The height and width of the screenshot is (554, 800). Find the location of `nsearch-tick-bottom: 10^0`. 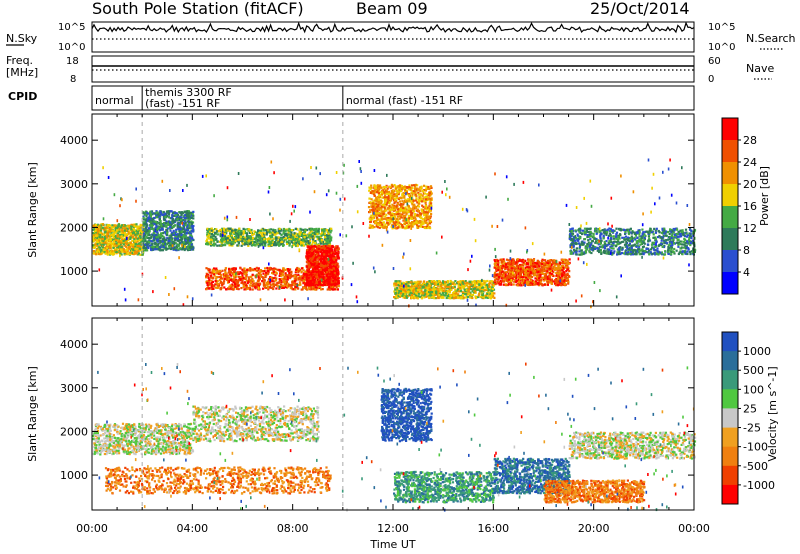

nsearch-tick-bottom: 10^0 is located at coordinates (721, 47).